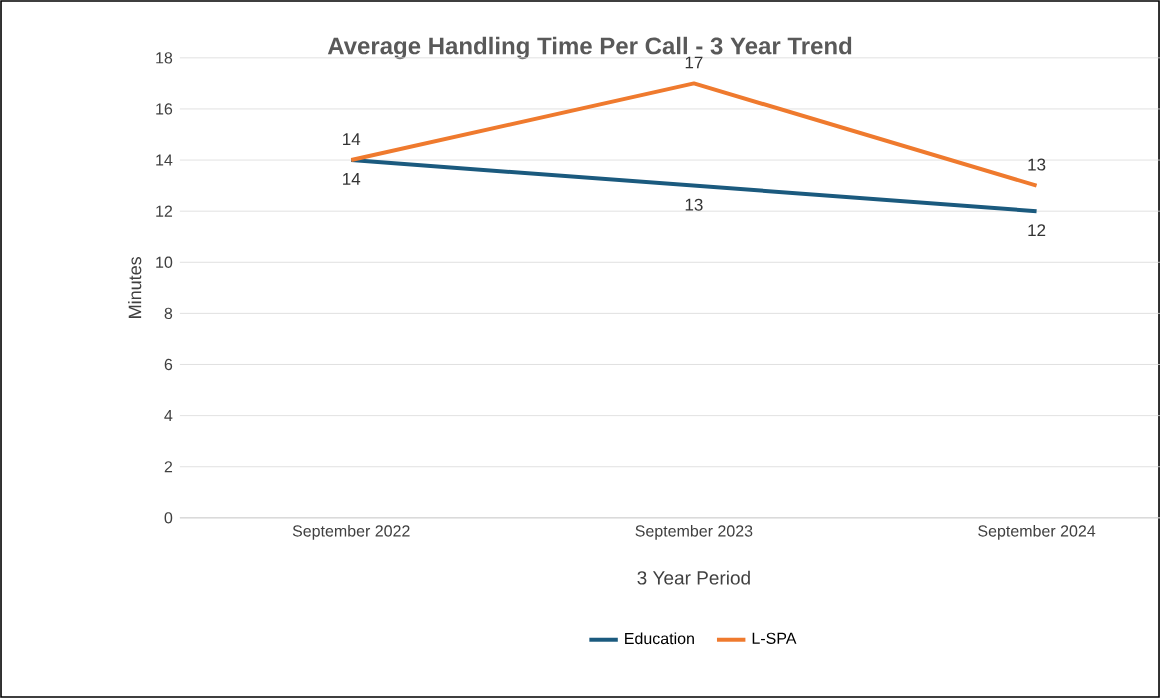  What do you see at coordinates (351, 532) in the screenshot?
I see `x-tick-label: September 2022` at bounding box center [351, 532].